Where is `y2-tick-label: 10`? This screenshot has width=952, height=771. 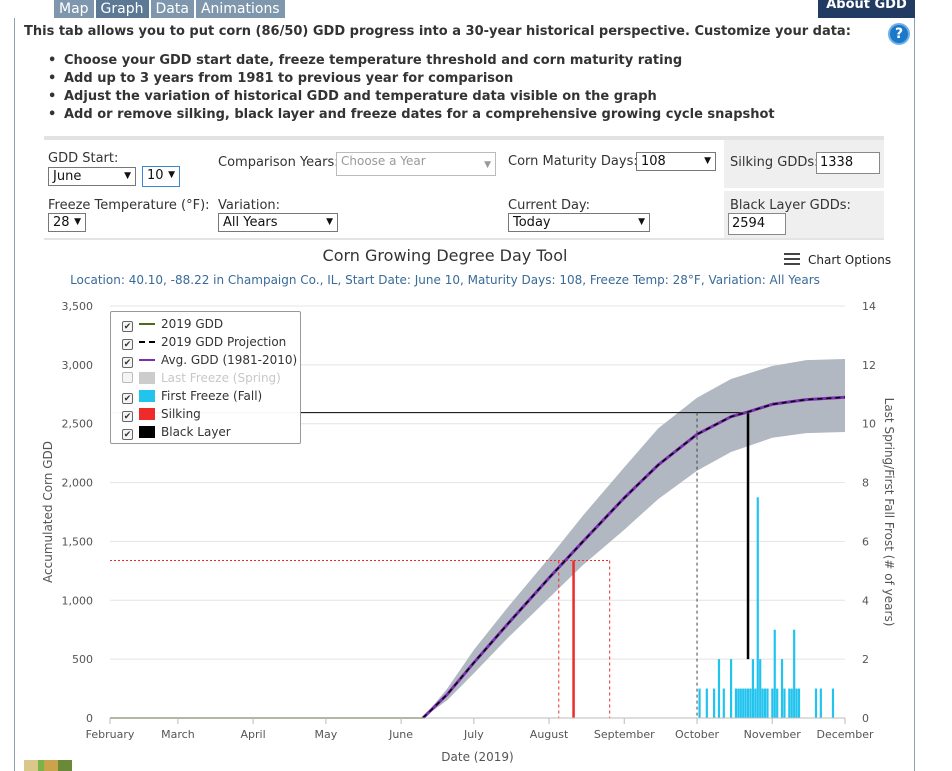
y2-tick-label: 10 is located at coordinates (869, 424).